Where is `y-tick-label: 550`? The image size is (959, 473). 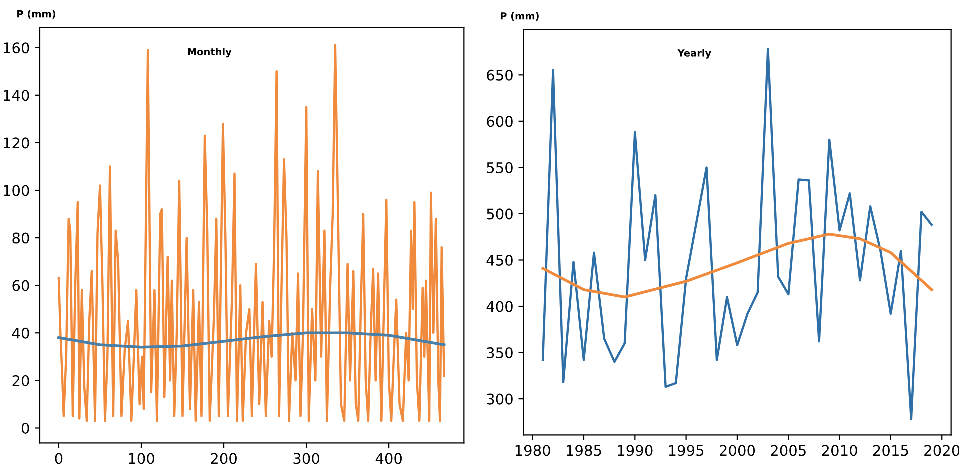 y-tick-label: 550 is located at coordinates (500, 168).